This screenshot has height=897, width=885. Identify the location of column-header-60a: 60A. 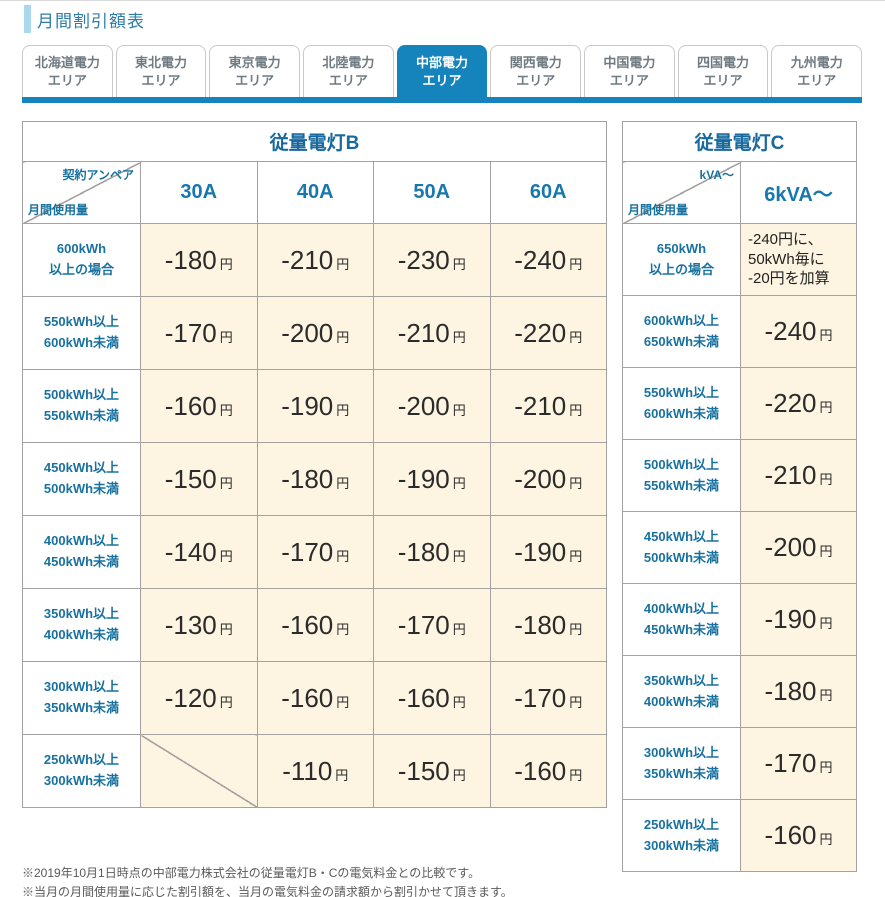
(548, 192).